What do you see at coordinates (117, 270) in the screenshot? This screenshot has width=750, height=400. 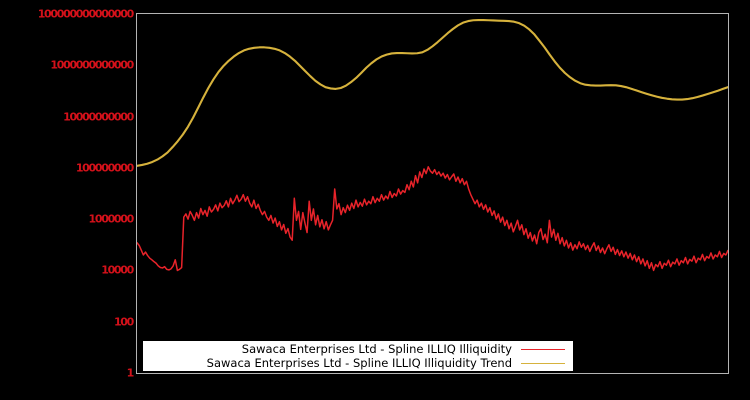 I see `y-axis-tick-10000: 10000` at bounding box center [117, 270].